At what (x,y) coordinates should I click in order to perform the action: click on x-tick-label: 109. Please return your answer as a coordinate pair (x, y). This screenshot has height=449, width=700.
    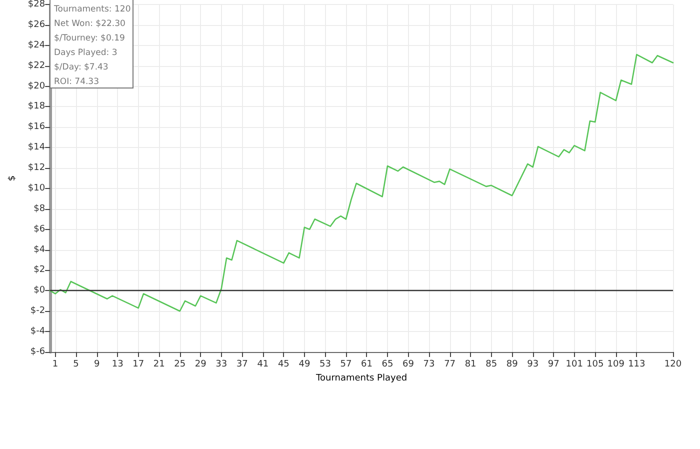
    Looking at the image, I should click on (616, 365).